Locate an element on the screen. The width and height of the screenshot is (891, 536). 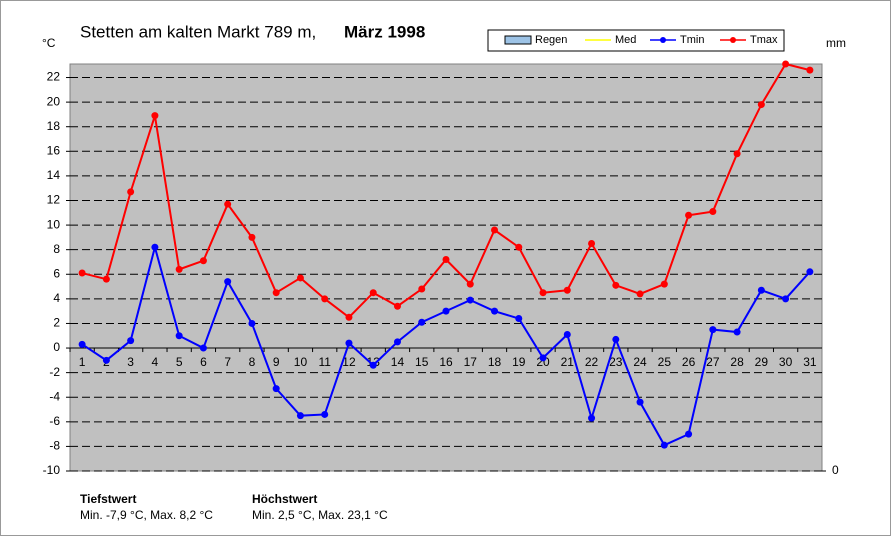
x-tick-label: 14 is located at coordinates (398, 362).